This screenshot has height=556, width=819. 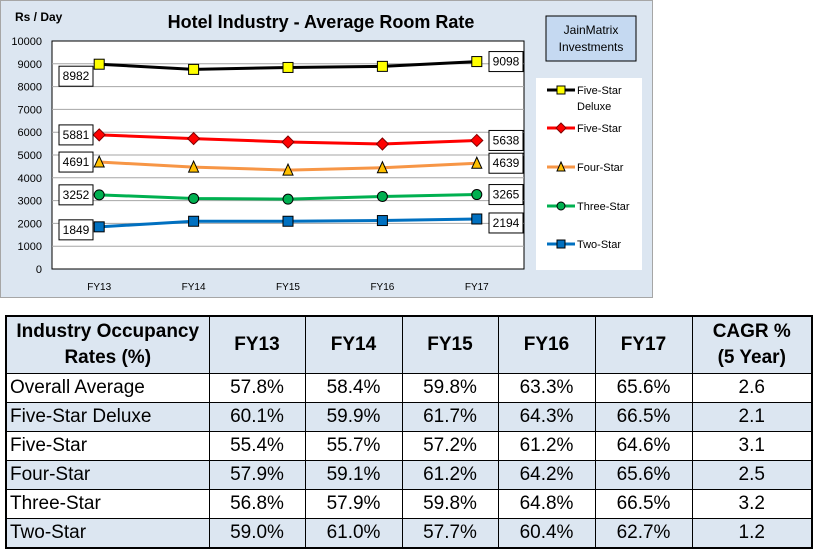 I want to click on header-title-line1: Industry Occupancy, so click(x=108, y=331).